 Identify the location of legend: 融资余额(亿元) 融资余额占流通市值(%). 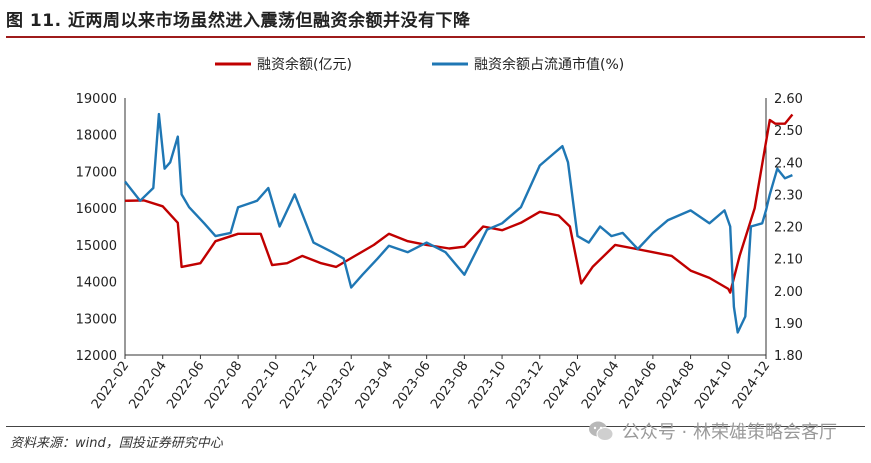
(419, 64).